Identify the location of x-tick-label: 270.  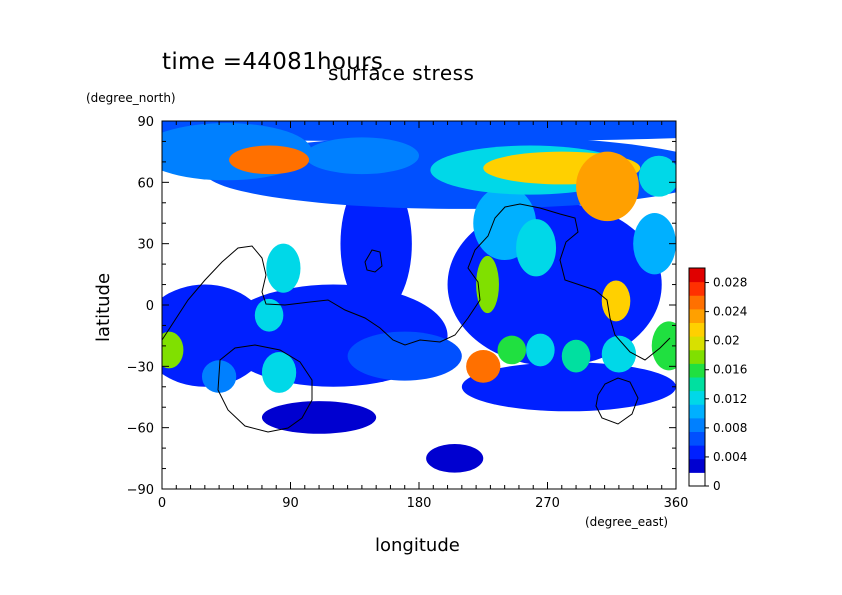
(547, 503).